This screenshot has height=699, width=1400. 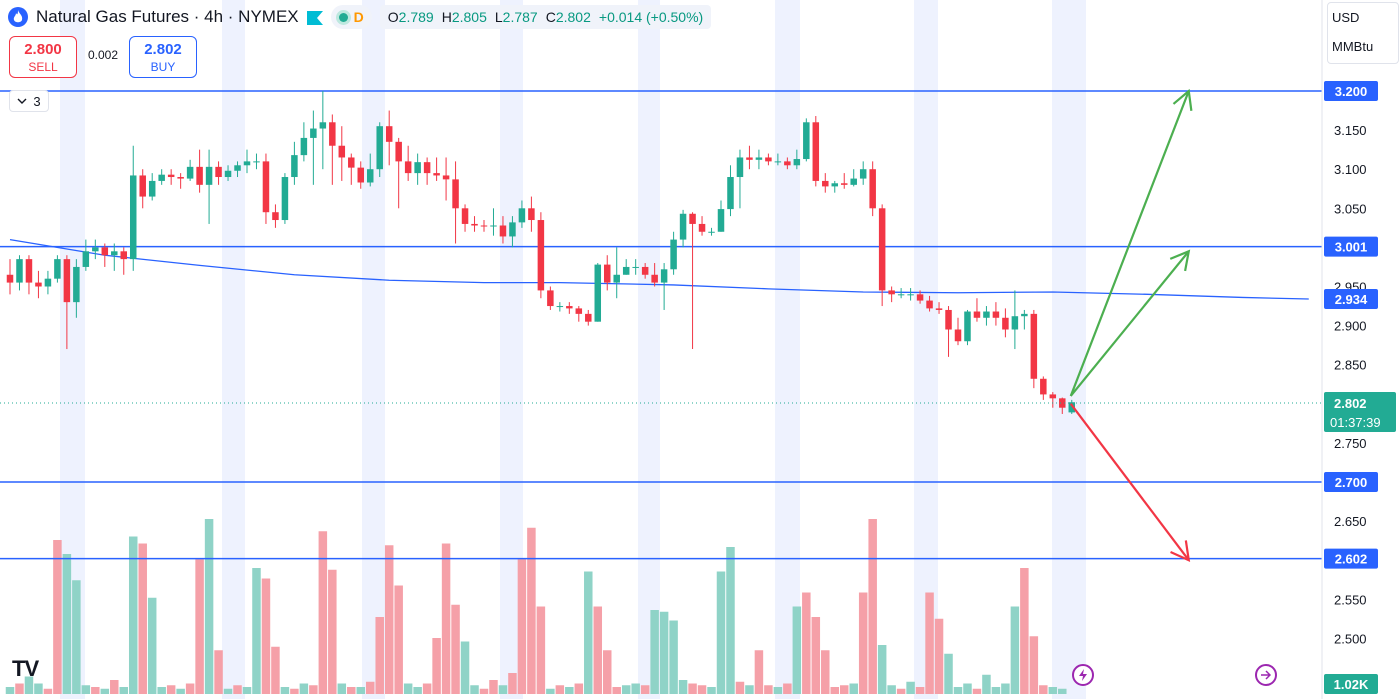 I want to click on currency-selector: USD, so click(x=1346, y=17).